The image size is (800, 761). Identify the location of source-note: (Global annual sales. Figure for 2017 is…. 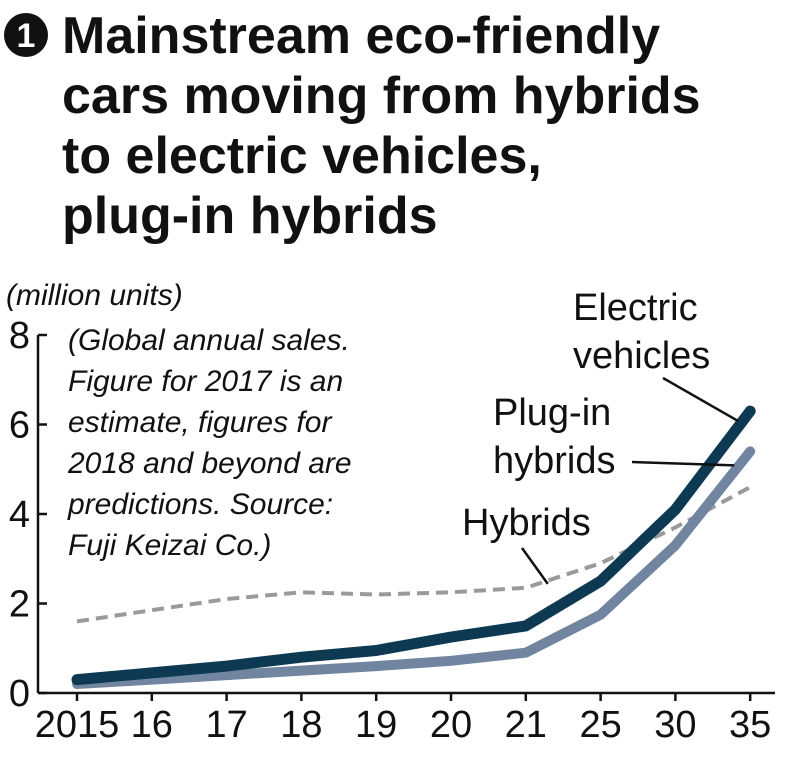
(209, 443).